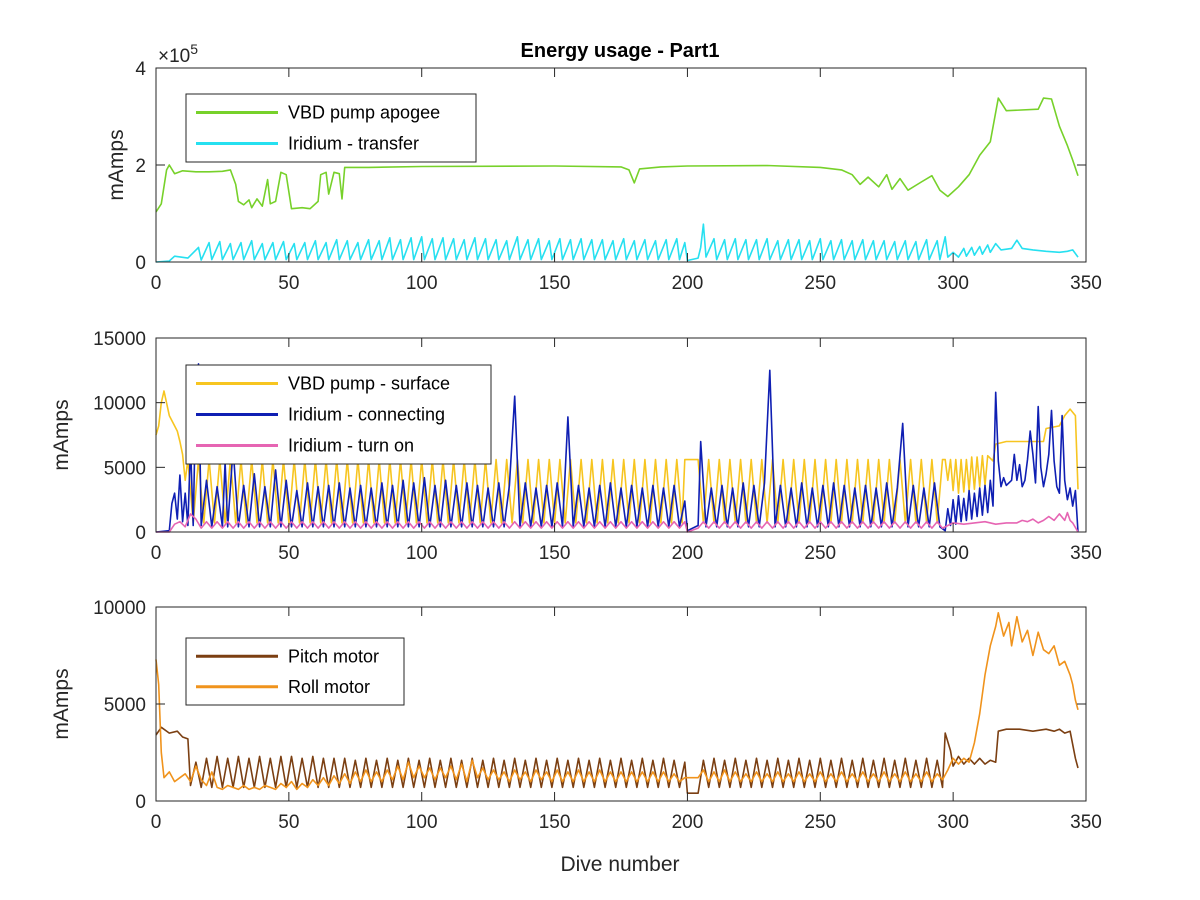  Describe the element at coordinates (617, 243) in the screenshot. I see `series-line-iridium-transfer` at that location.